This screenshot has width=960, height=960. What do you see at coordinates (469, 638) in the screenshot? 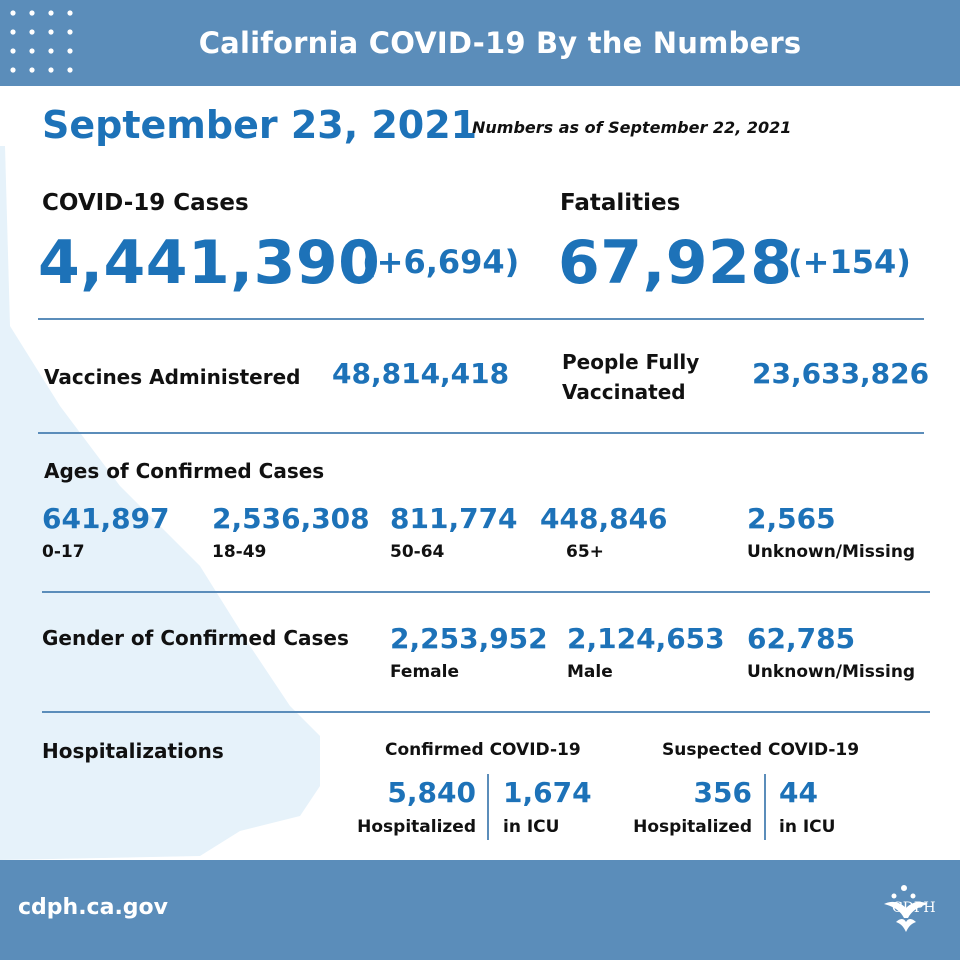
I see `gender-value-female: 2,253,952` at bounding box center [469, 638].